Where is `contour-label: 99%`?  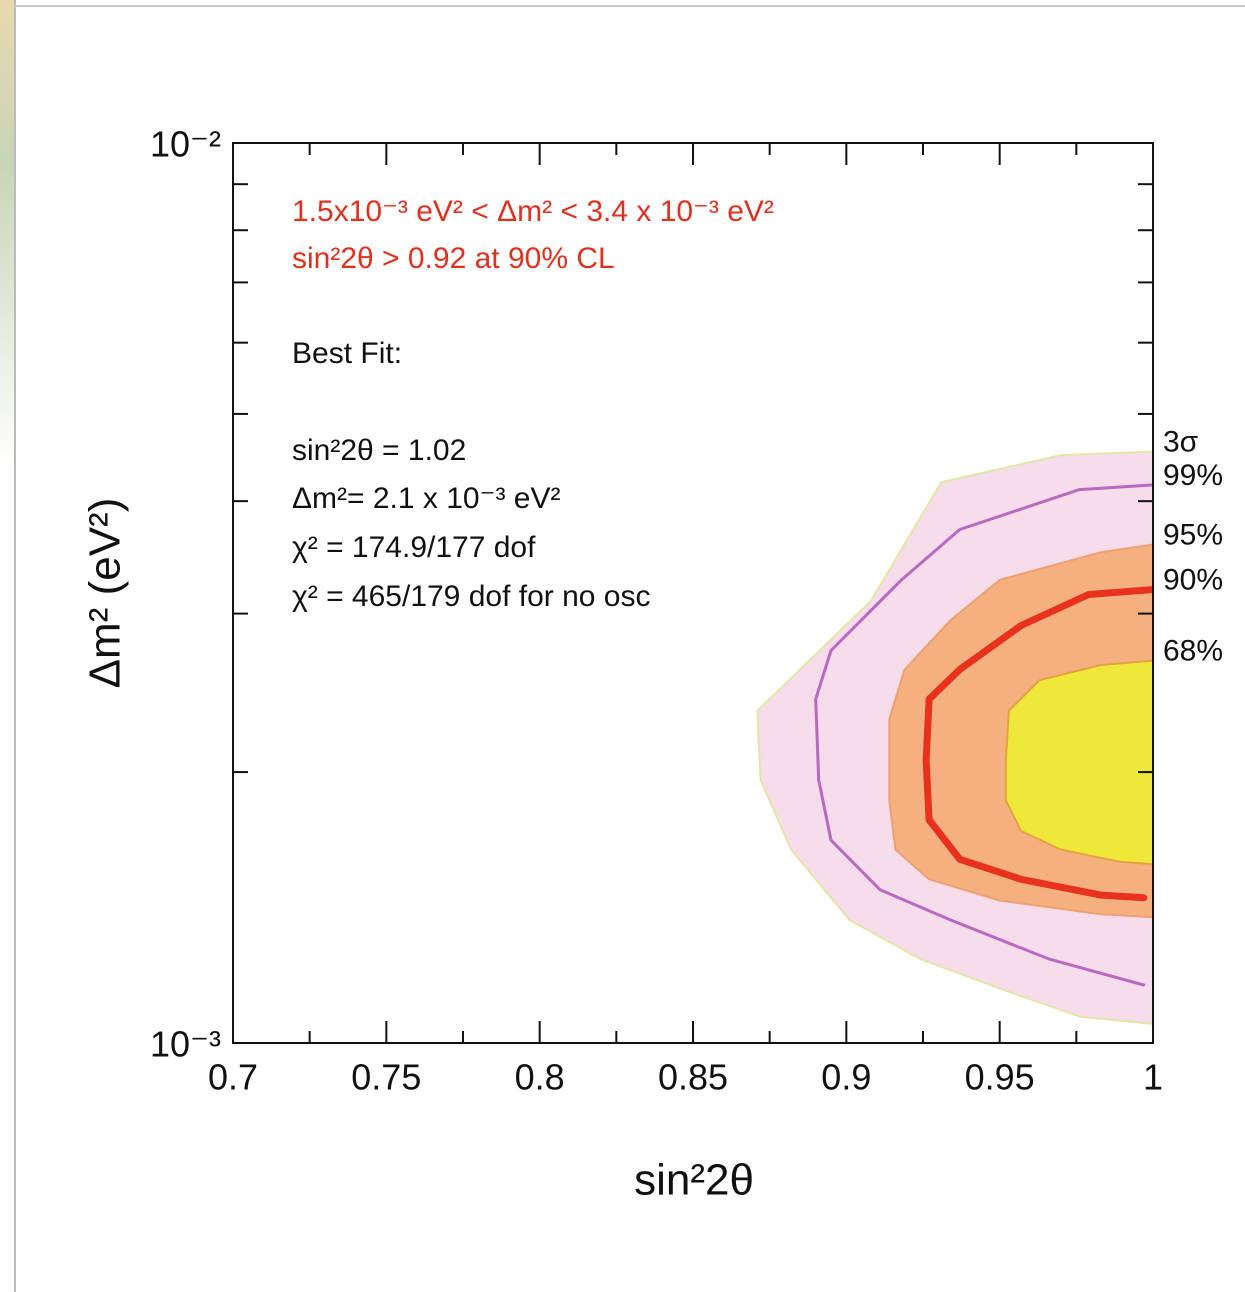 contour-label: 99% is located at coordinates (1193, 475).